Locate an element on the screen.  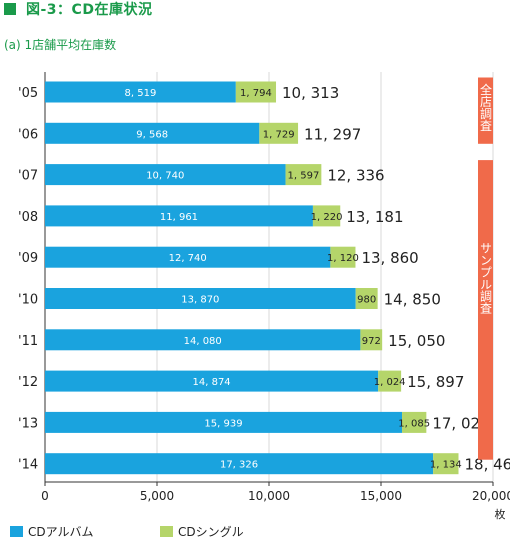
single-value-label: 1, 597 is located at coordinates (304, 176).